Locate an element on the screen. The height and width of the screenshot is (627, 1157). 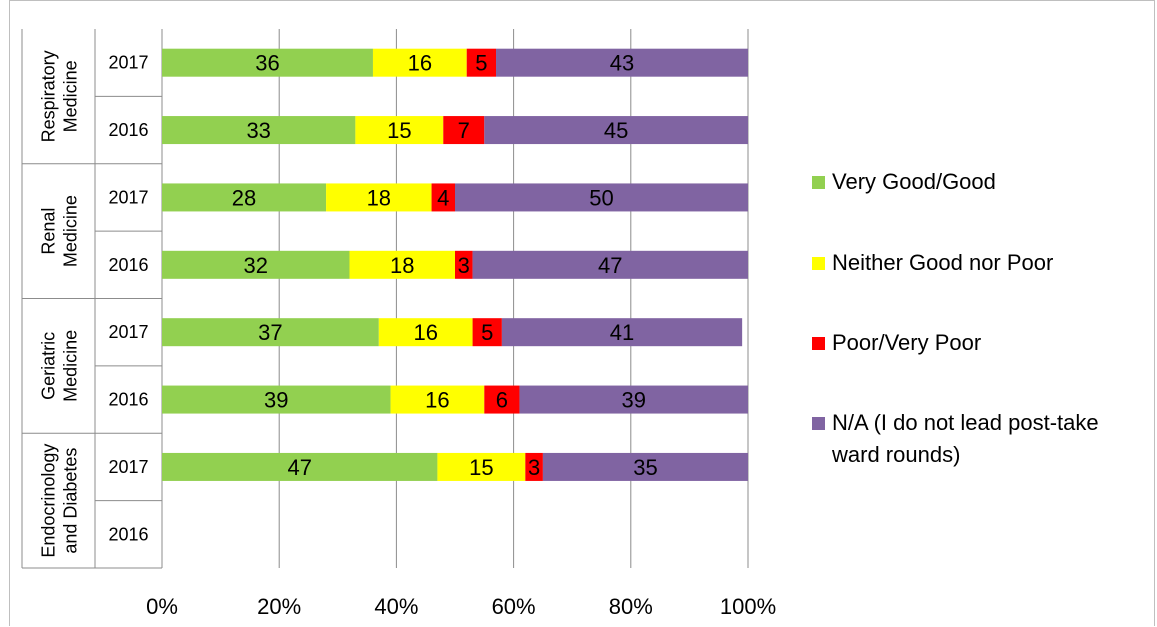
group-label: Geriatric Medicine is located at coordinates (60, 366).